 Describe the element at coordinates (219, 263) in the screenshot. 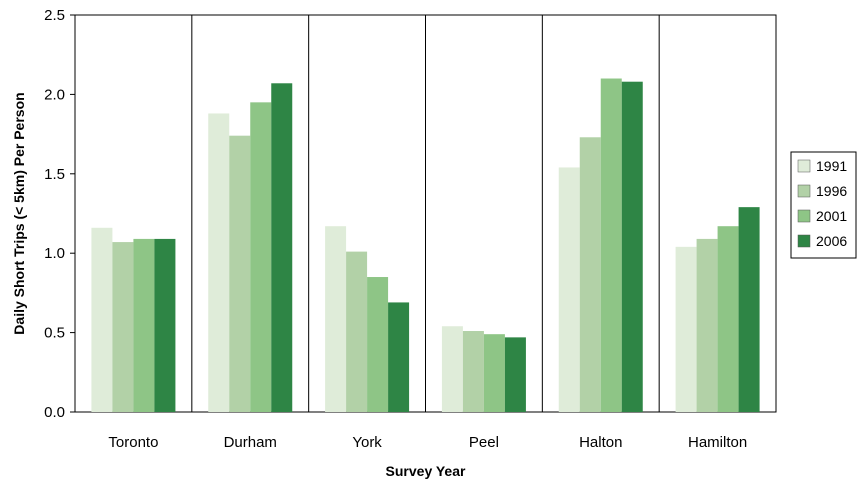

I see `bar-durham-1991` at that location.